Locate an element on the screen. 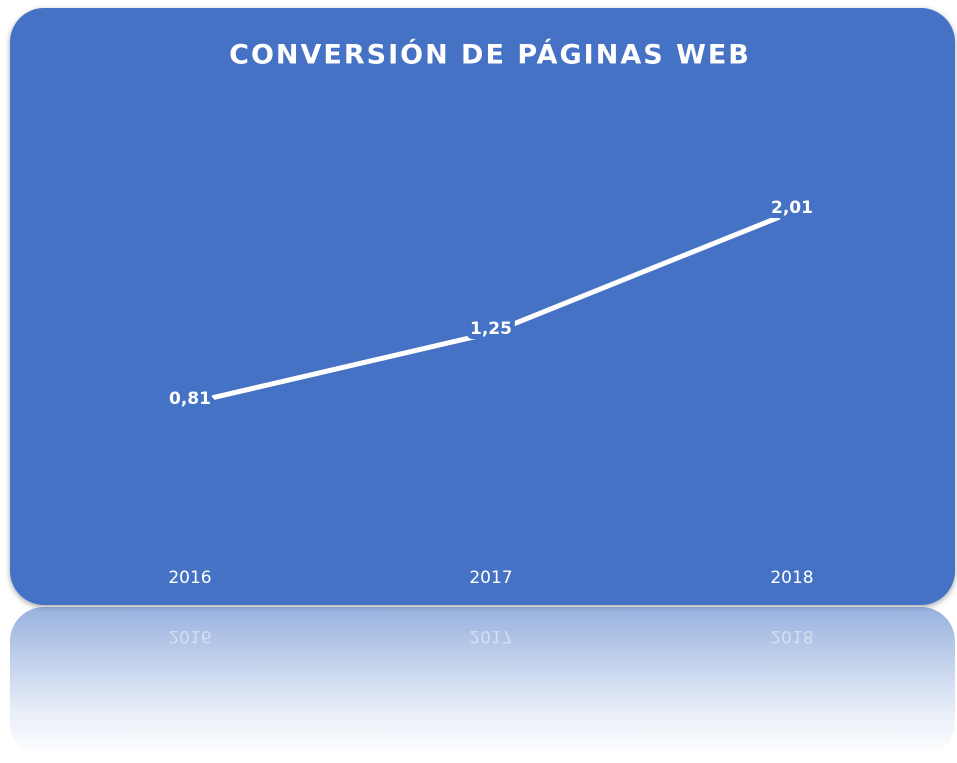  chart-title: CONVERSIÓN DE PÁGINAS WEB is located at coordinates (490, 55).